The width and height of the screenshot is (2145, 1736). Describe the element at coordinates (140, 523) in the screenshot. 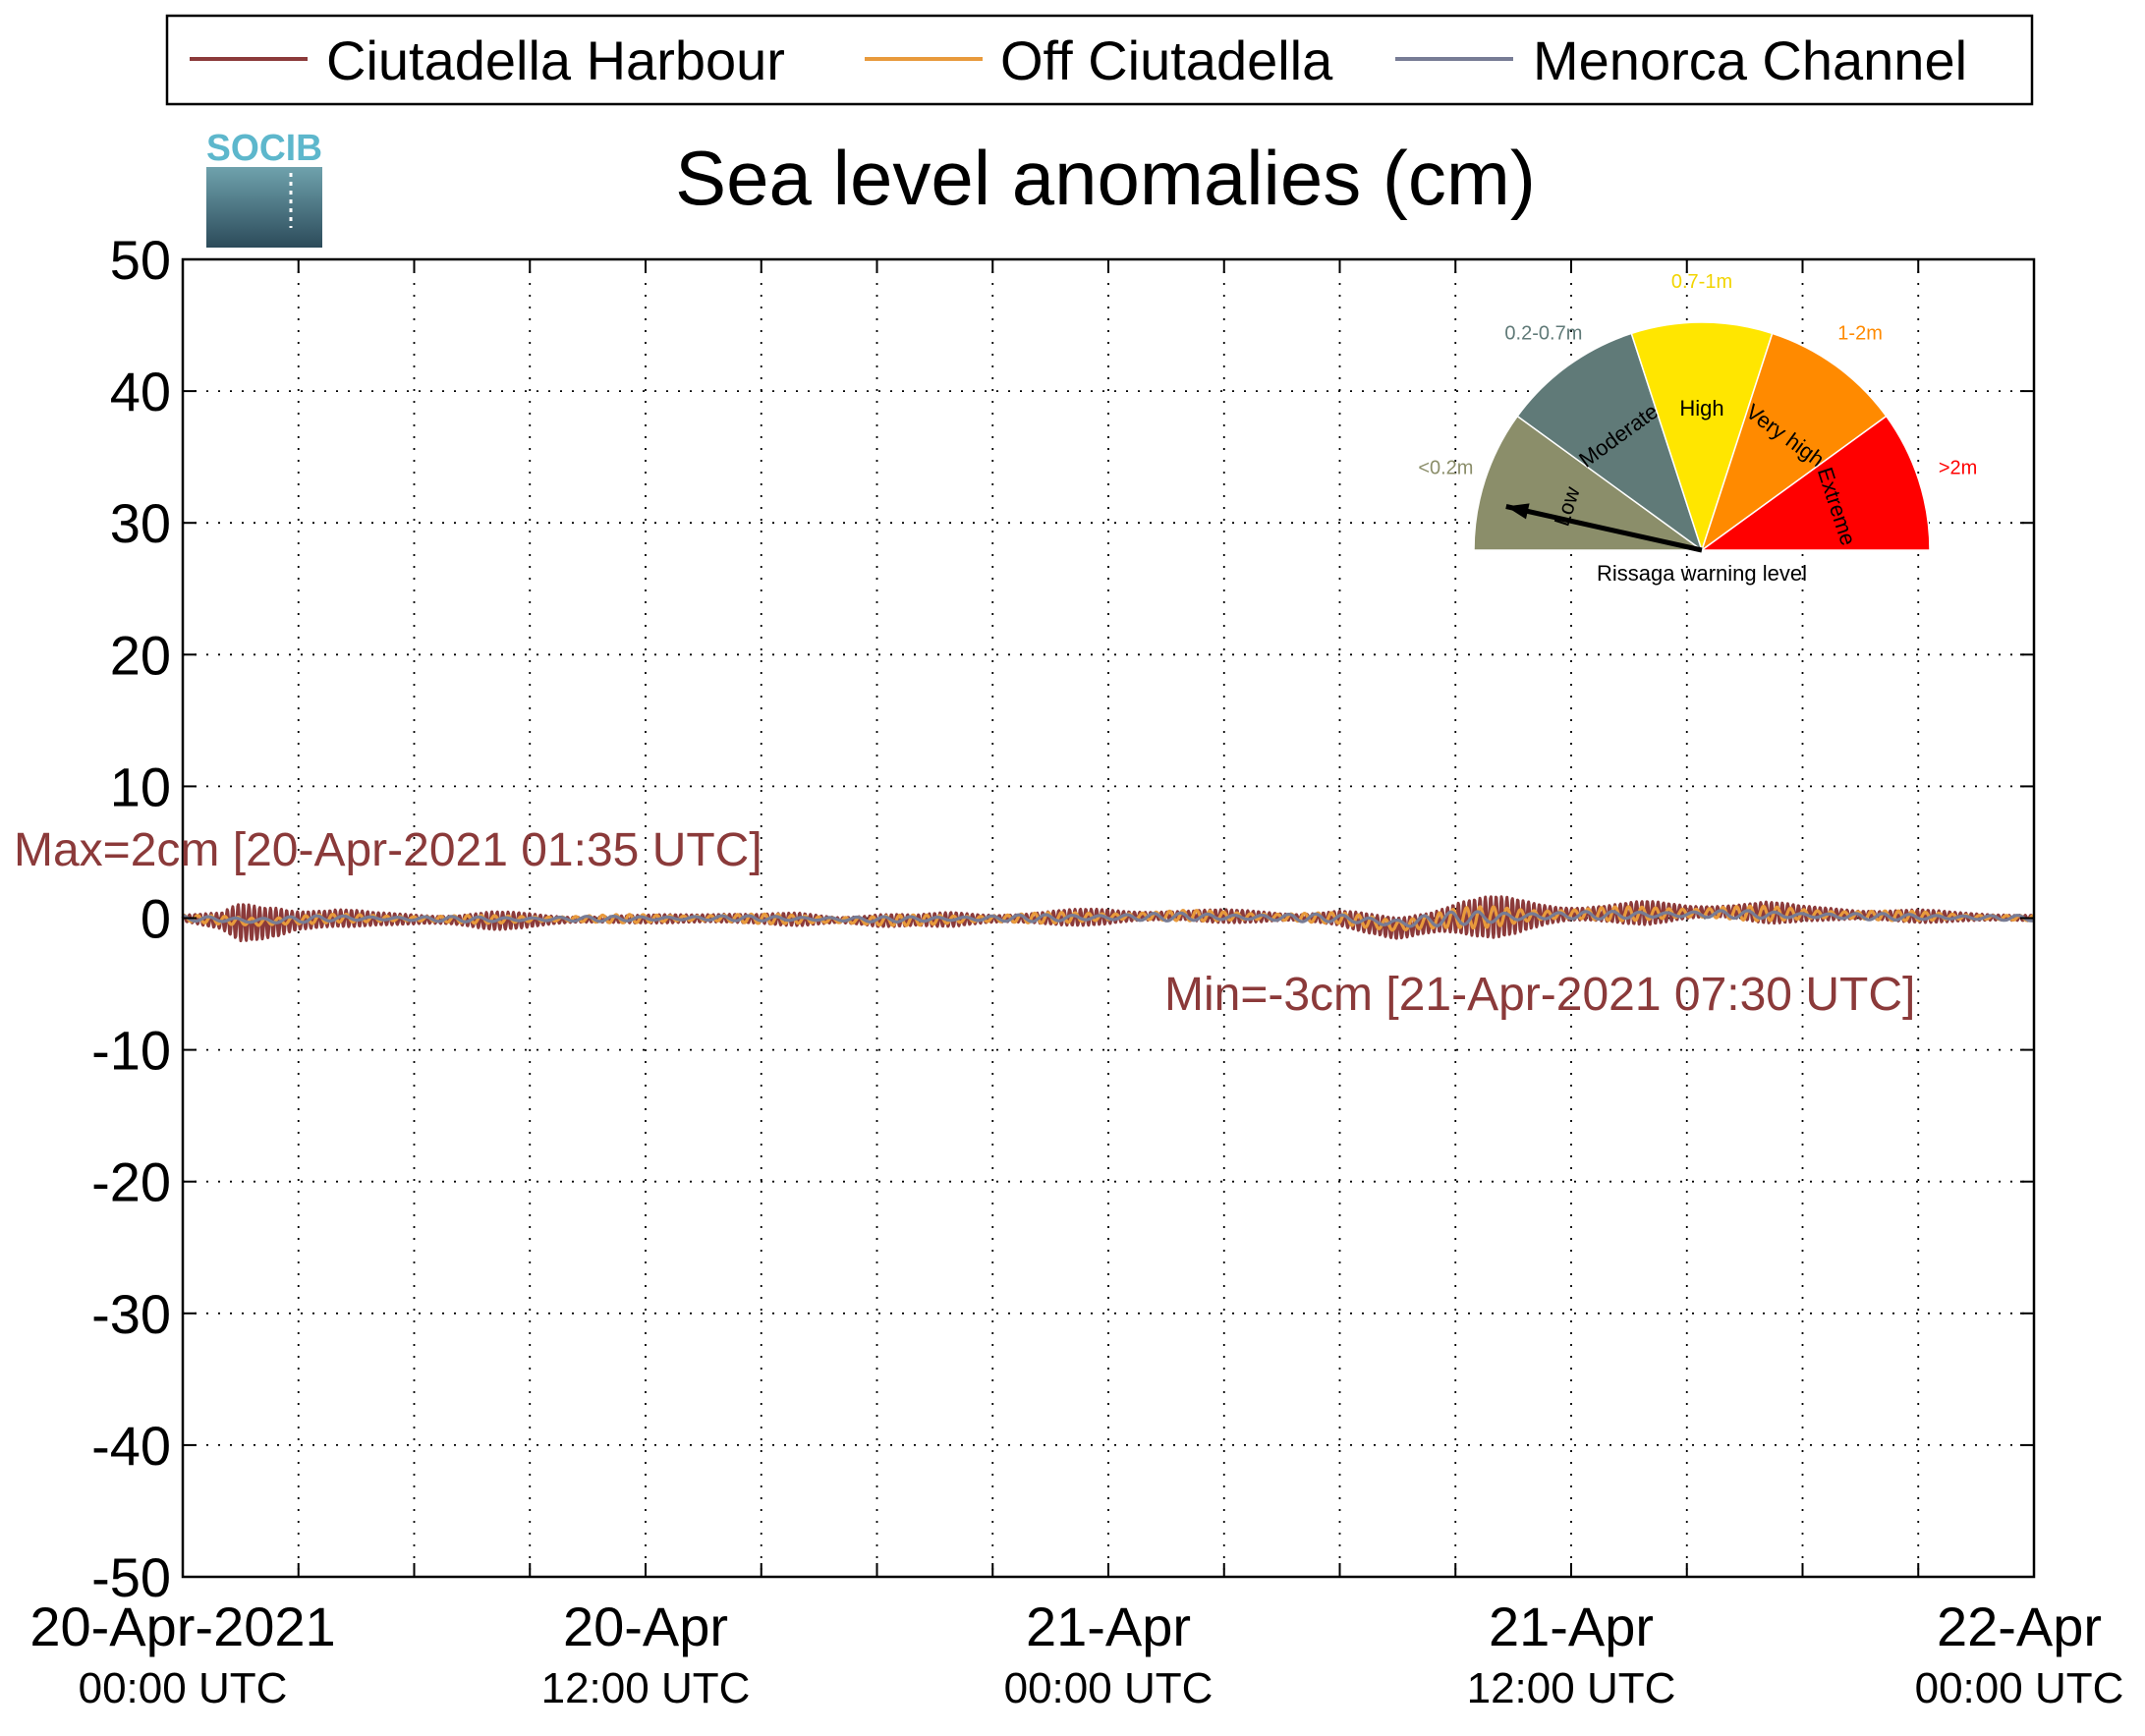

I see `y-tick-label: 30` at that location.